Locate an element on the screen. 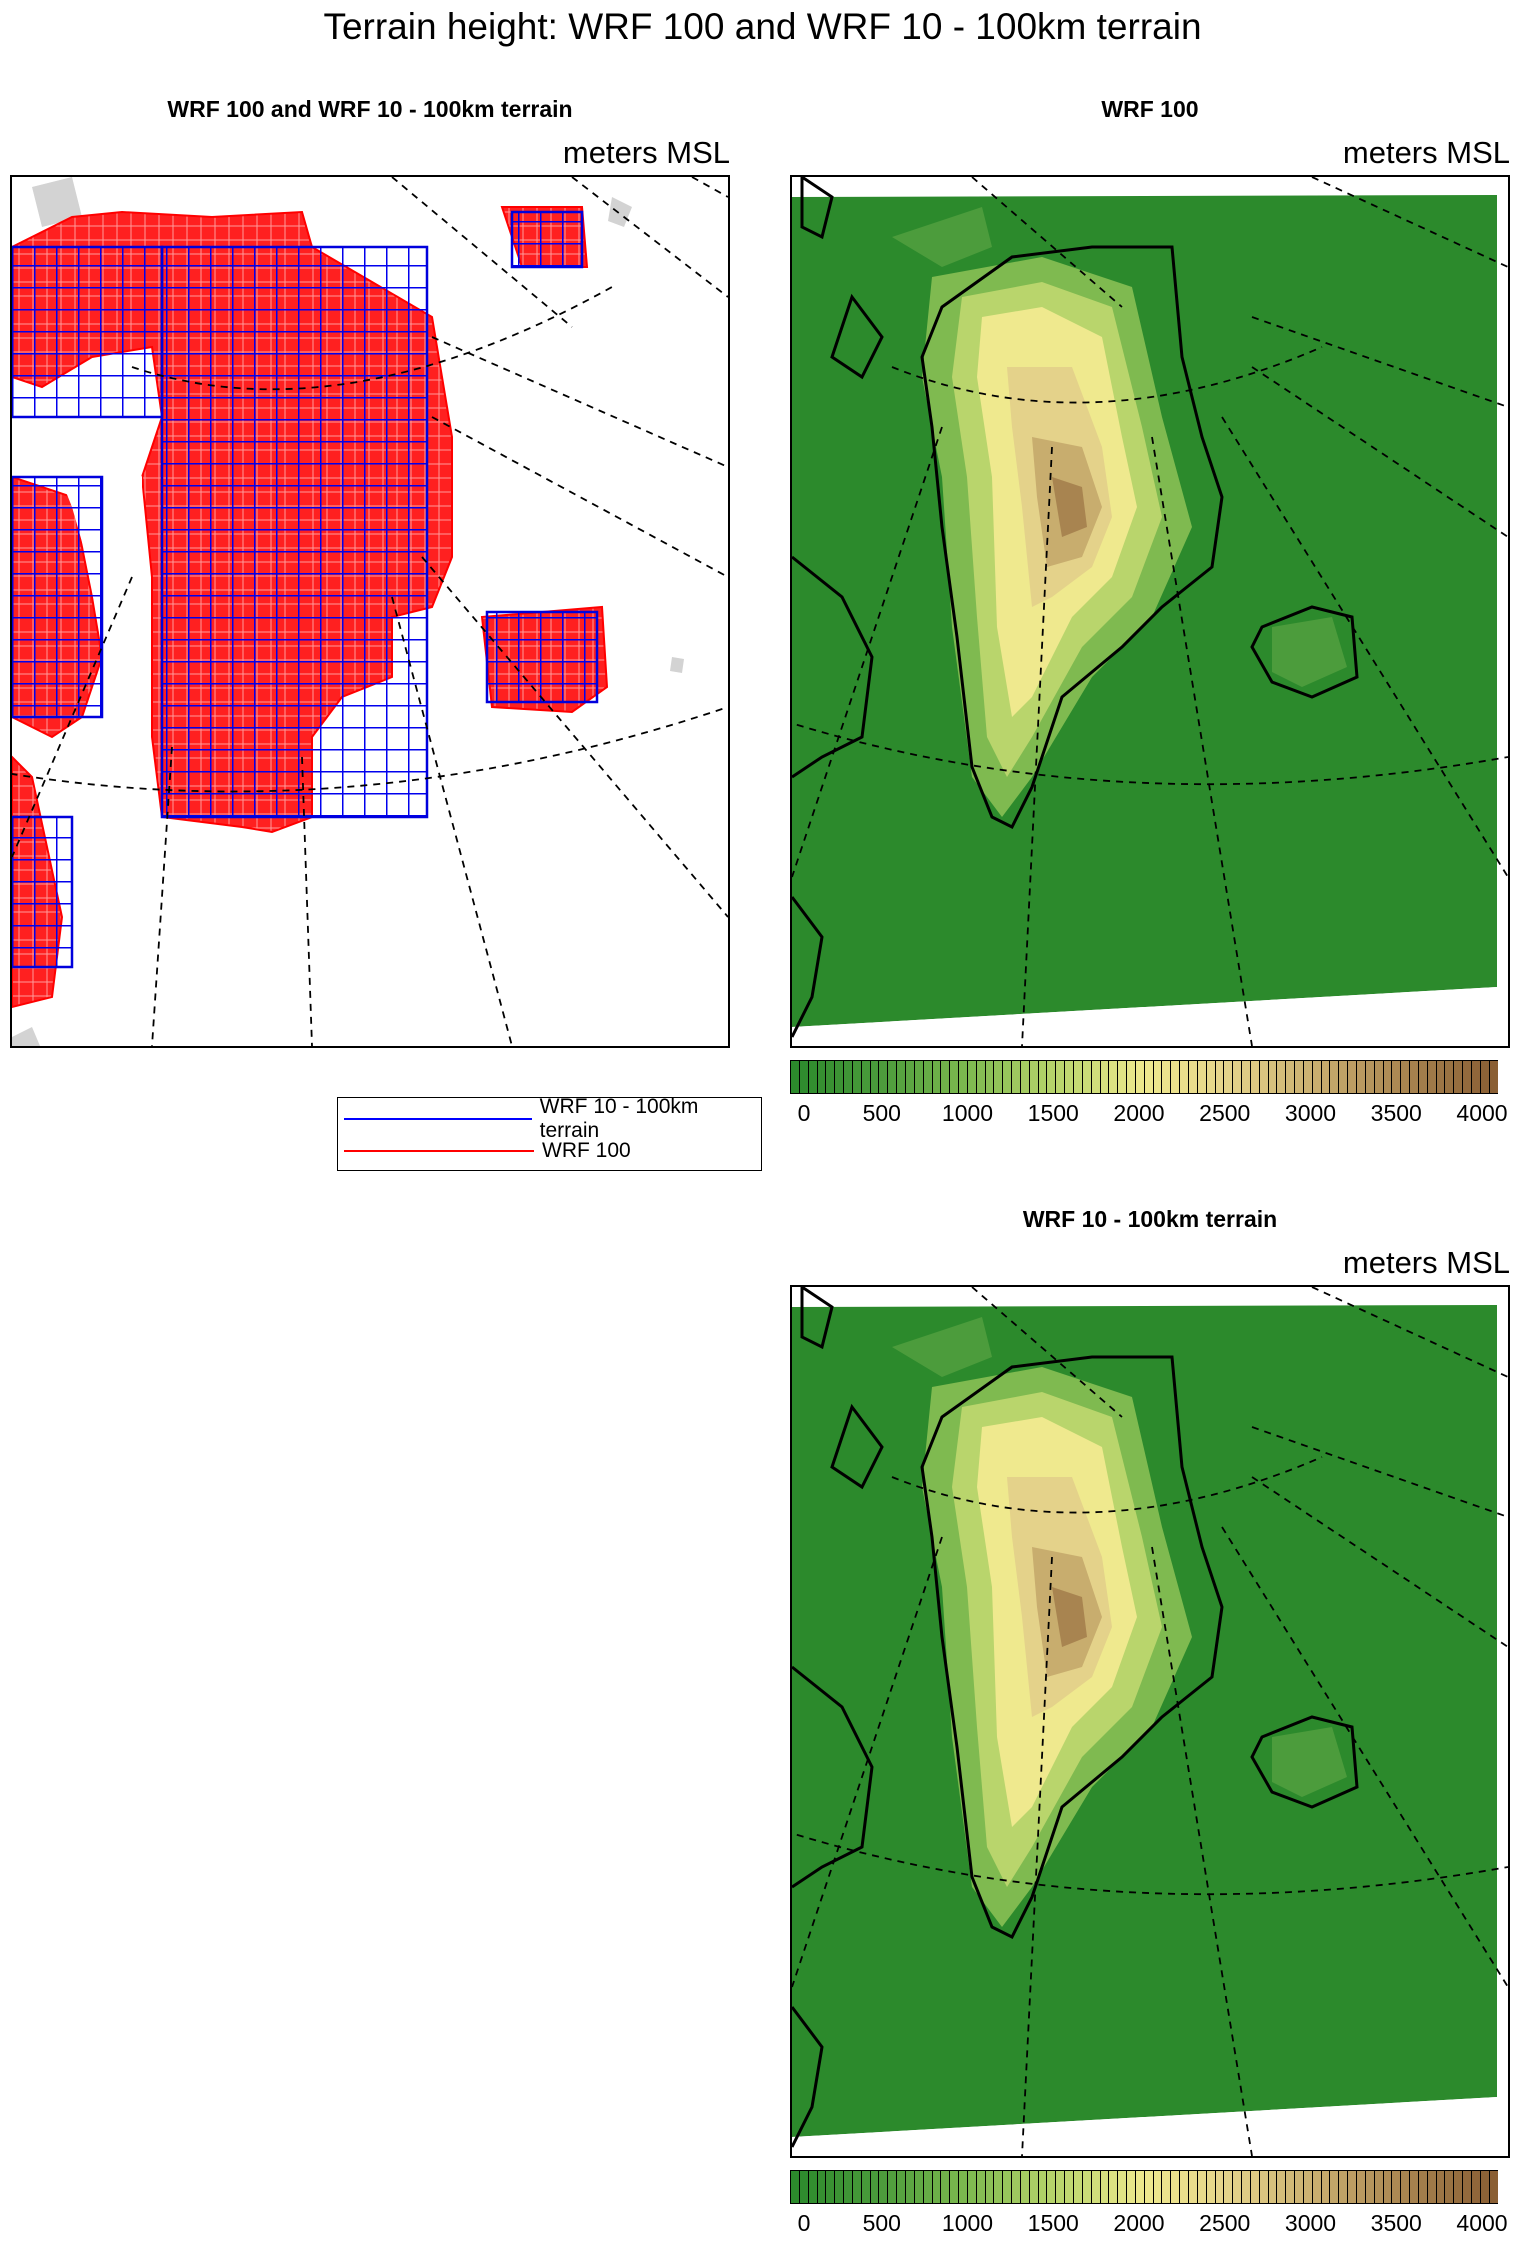  legend-item-wrf10: WRF 10 - 100km terrain is located at coordinates (549, 1118).